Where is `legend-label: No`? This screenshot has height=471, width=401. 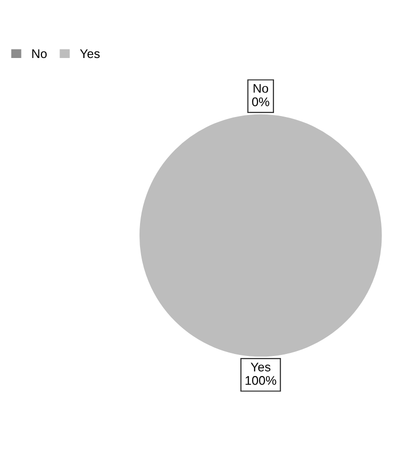 legend-label: No is located at coordinates (39, 53).